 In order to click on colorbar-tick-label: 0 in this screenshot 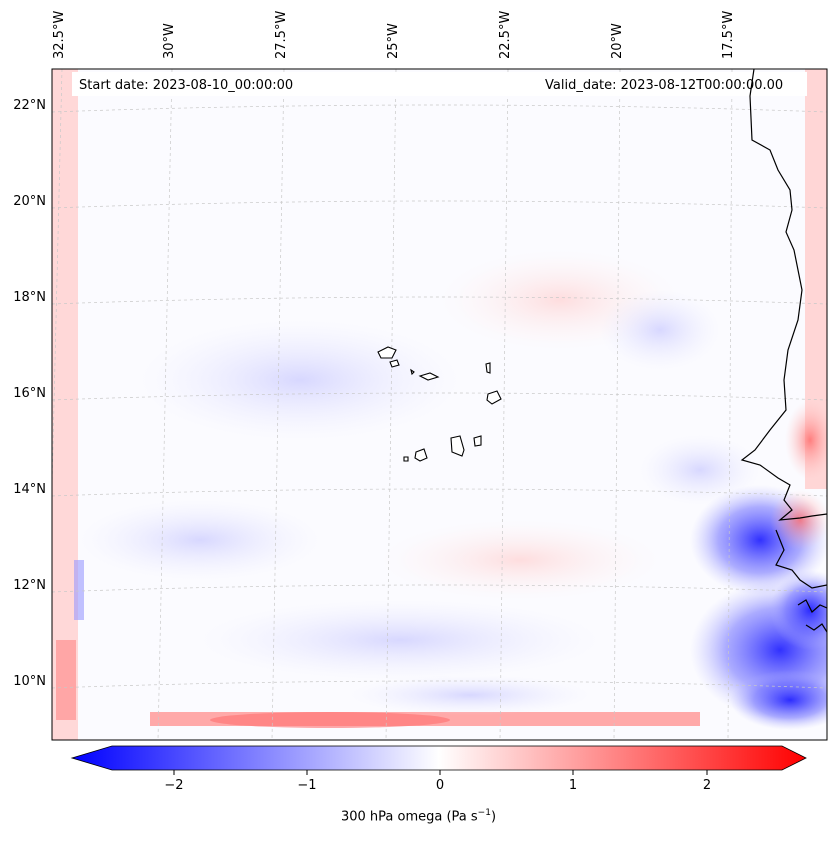, I will do `click(440, 785)`.